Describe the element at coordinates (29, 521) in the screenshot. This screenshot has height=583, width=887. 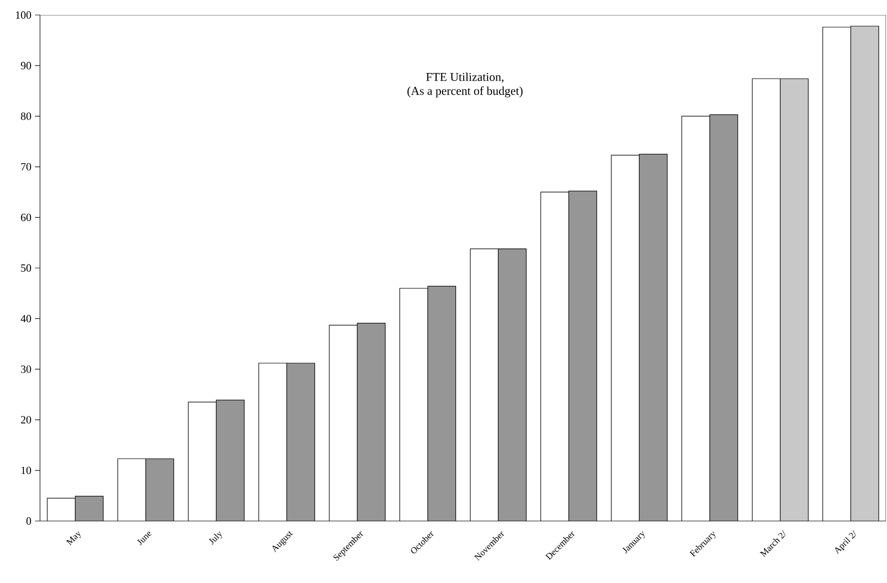
I see `y-tick-label: 0` at that location.